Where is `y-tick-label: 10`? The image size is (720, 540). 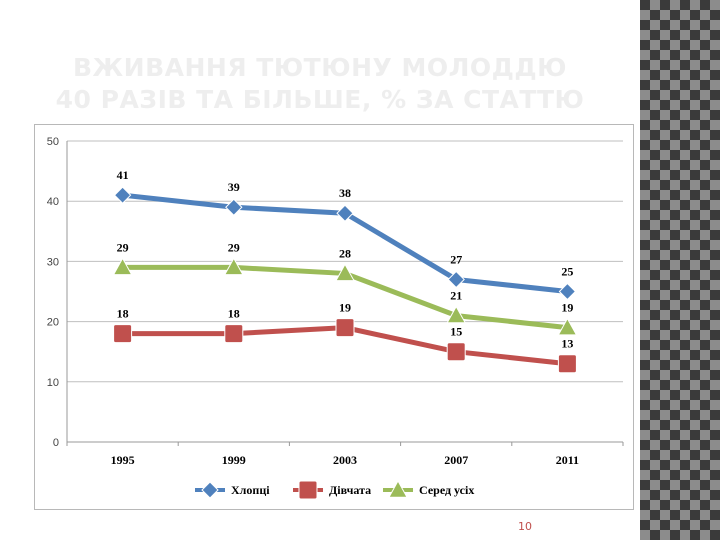
y-tick-label: 10 is located at coordinates (53, 383).